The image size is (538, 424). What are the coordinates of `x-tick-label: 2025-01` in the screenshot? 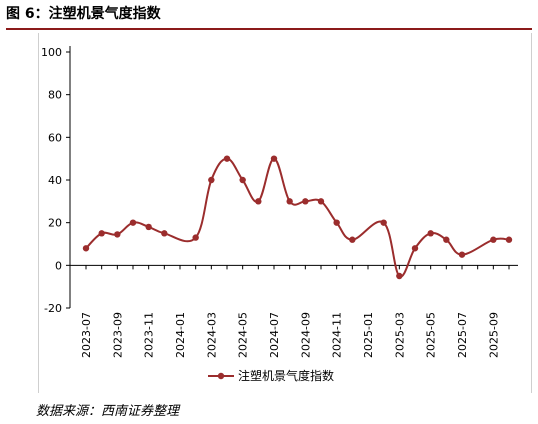 It's located at (368, 335).